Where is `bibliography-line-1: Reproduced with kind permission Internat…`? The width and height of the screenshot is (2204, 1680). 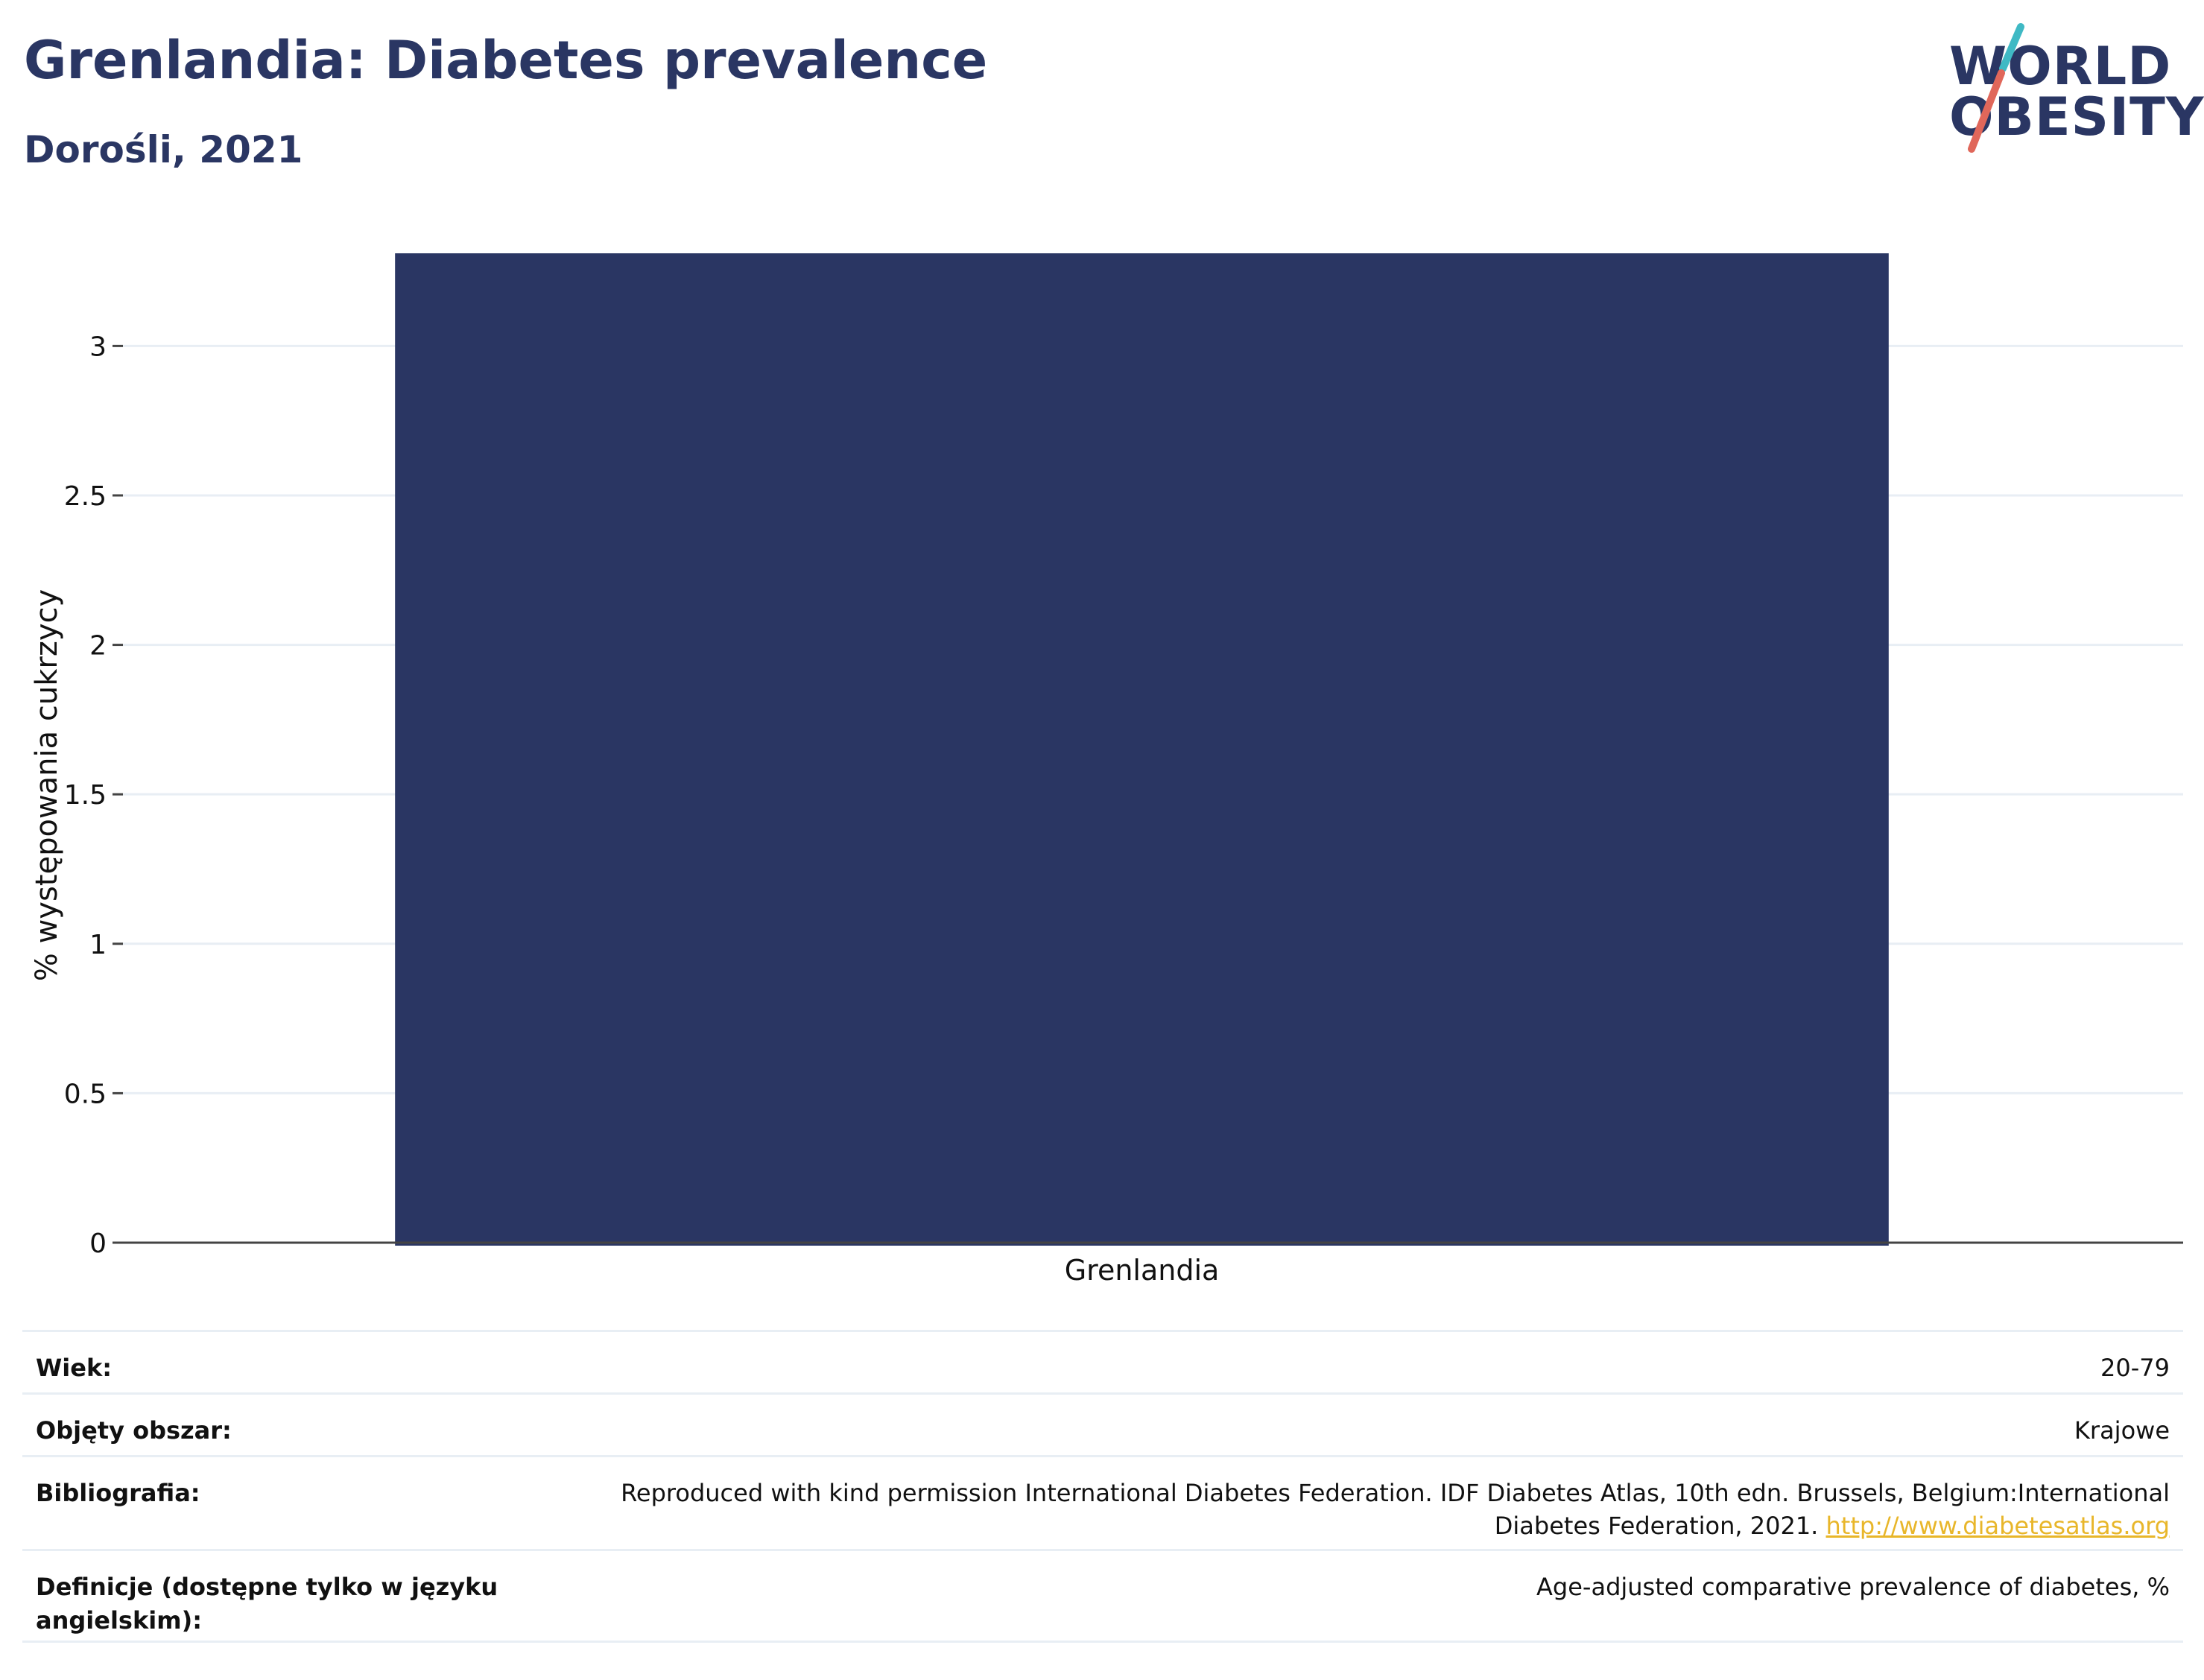 bibliography-line-1: Reproduced with kind permission Internat… is located at coordinates (1395, 1493).